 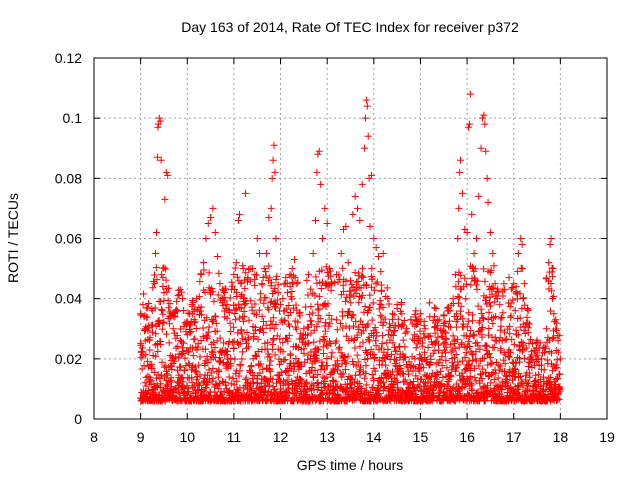 I want to click on x-tick-label: 8, so click(x=94, y=437).